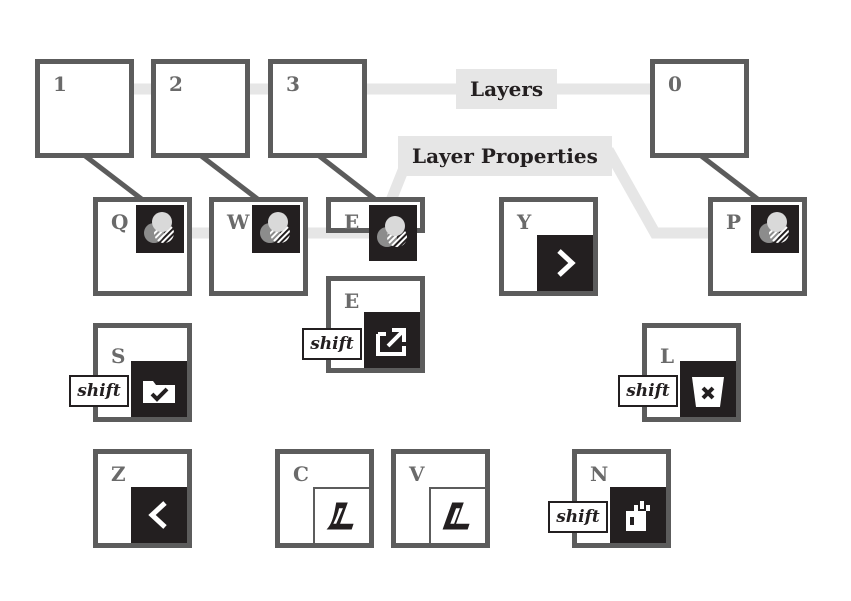 The width and height of the screenshot is (851, 601). Describe the element at coordinates (60, 84) in the screenshot. I see `key-1-label: 1` at that location.